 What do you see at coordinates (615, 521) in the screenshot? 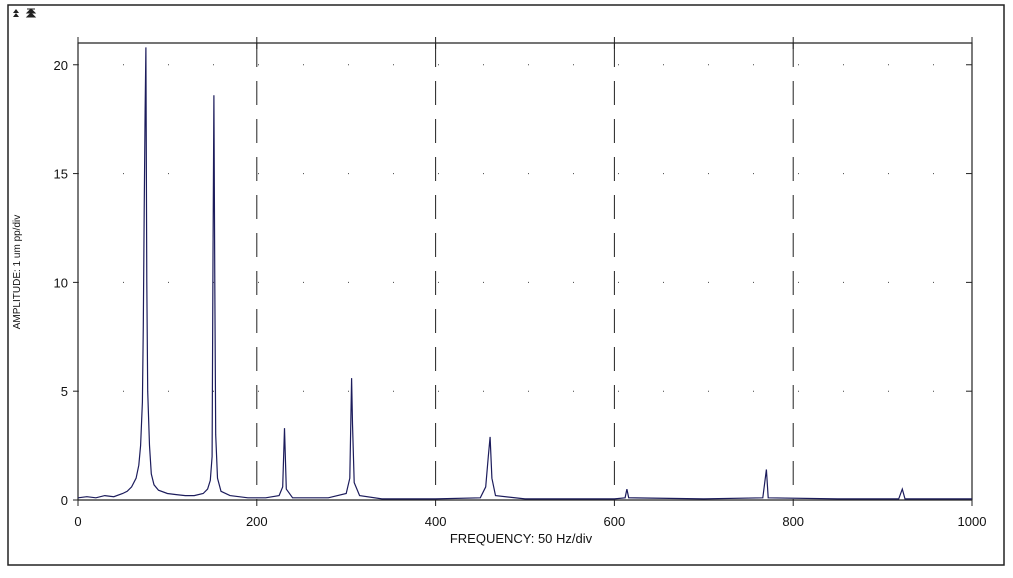
I see `x-tick-label: 600` at bounding box center [615, 521].